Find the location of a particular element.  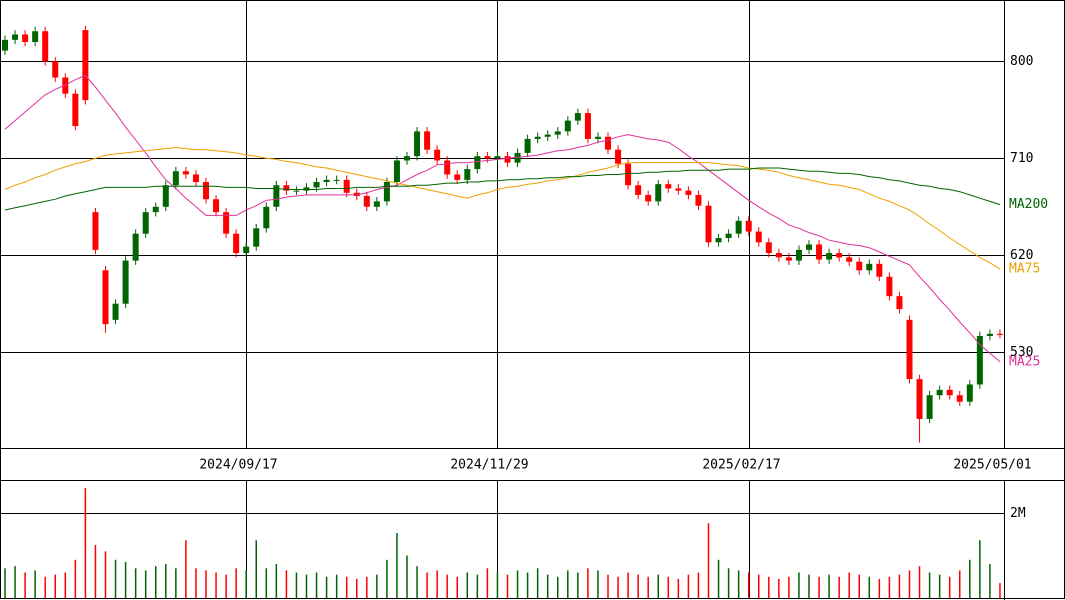

x-tick-label: 2024/09/17 is located at coordinates (238, 465).